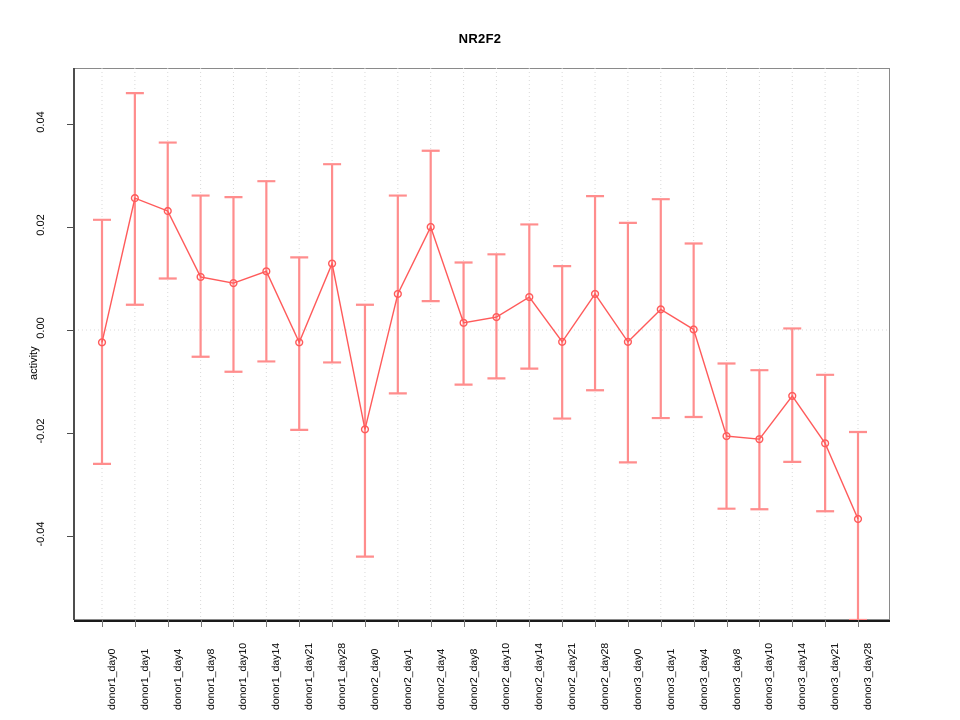  What do you see at coordinates (41, 328) in the screenshot?
I see `y-axis-tick-label: 0.00` at bounding box center [41, 328].